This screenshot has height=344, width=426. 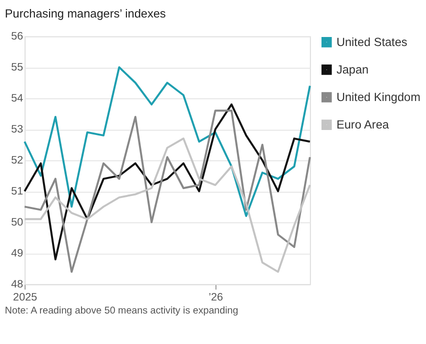 What do you see at coordinates (372, 42) in the screenshot?
I see `legend-label: United States` at bounding box center [372, 42].